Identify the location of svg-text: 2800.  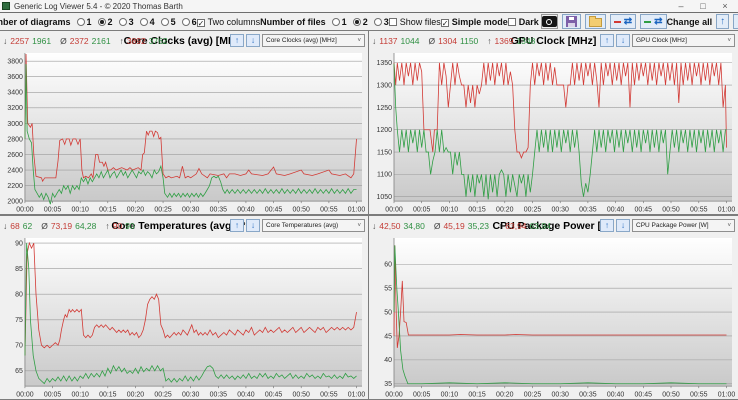
(15, 139).